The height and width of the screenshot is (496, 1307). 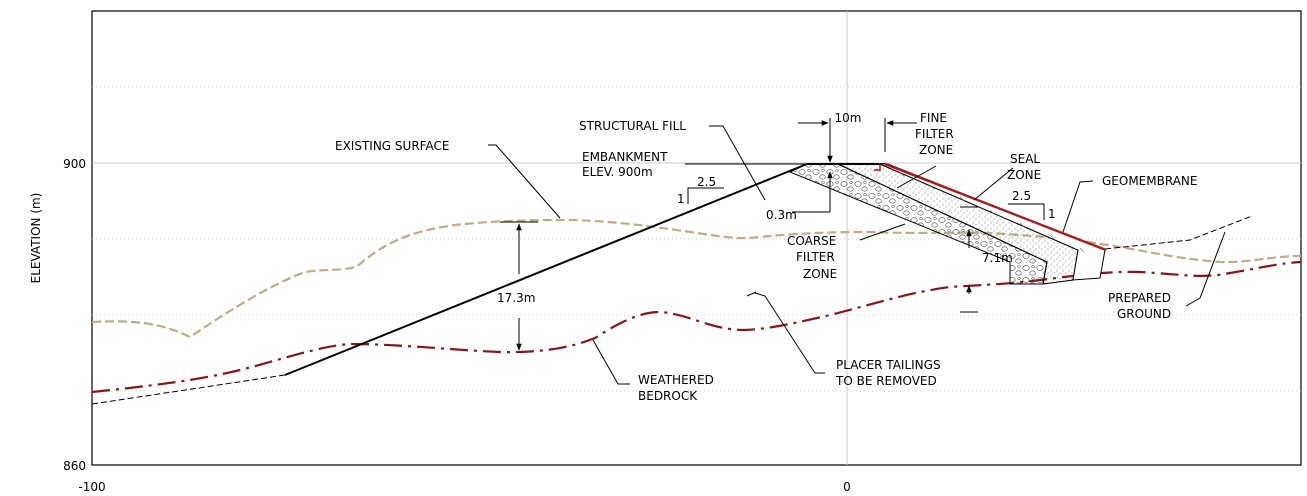 What do you see at coordinates (1026, 211) in the screenshot?
I see `slope-indicator-right` at bounding box center [1026, 211].